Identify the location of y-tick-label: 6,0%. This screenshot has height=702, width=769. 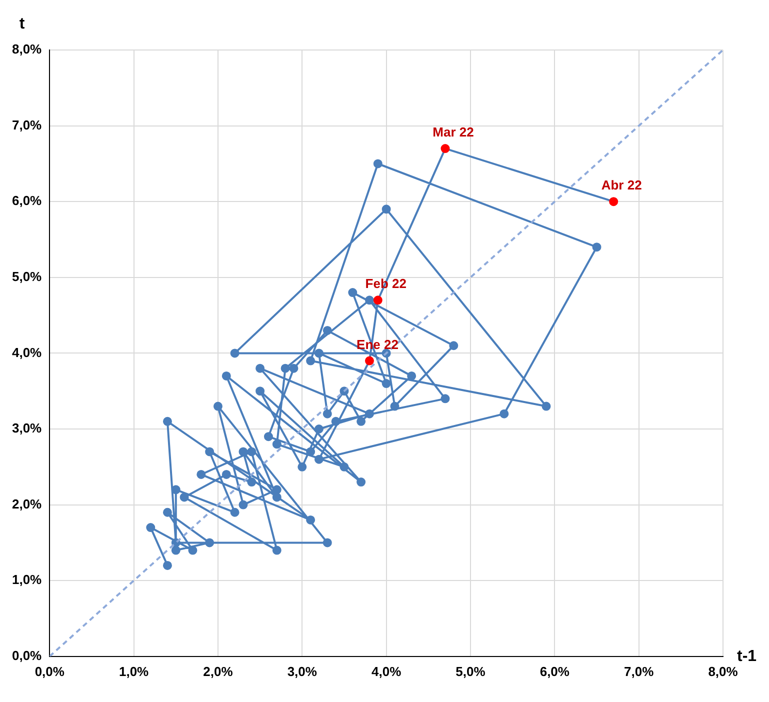
(27, 200).